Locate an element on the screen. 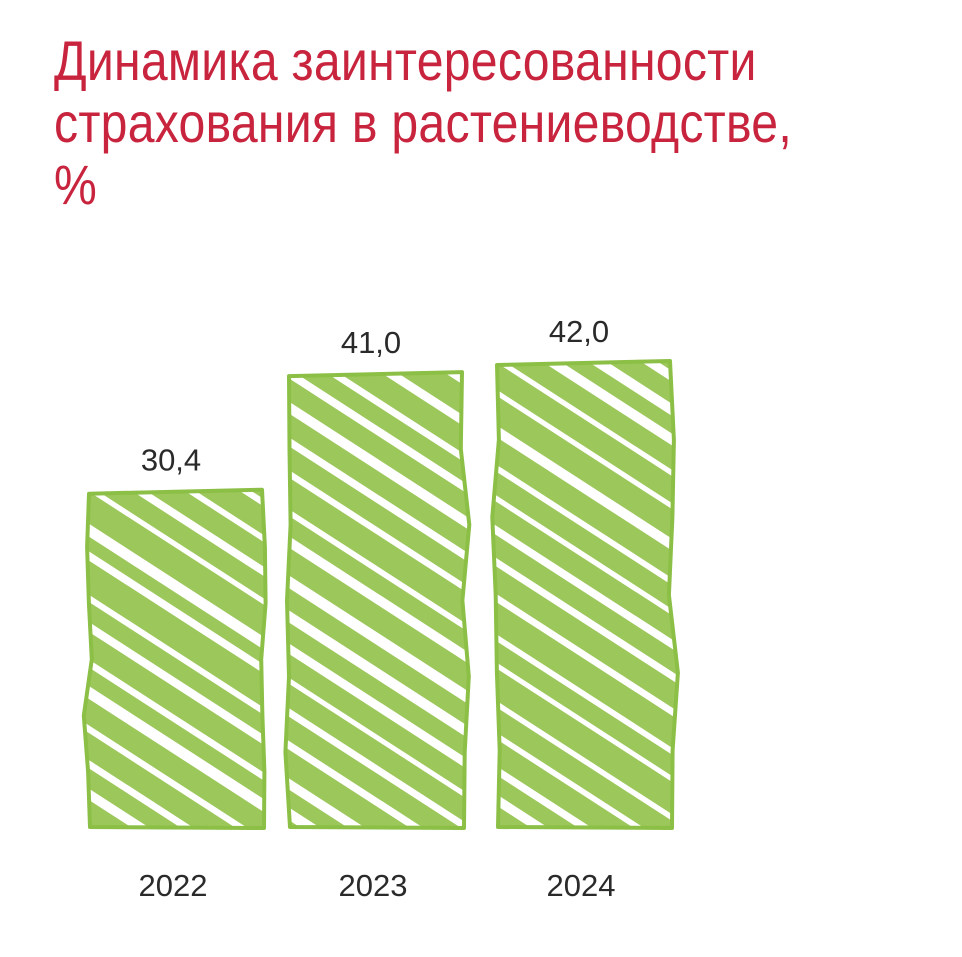  bar-scribble is located at coordinates (176, 570).